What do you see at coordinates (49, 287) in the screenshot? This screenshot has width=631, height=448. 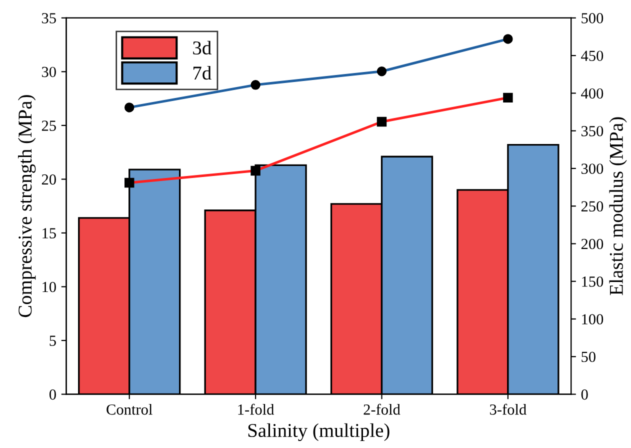 I see `y-tick-label: 10` at bounding box center [49, 287].